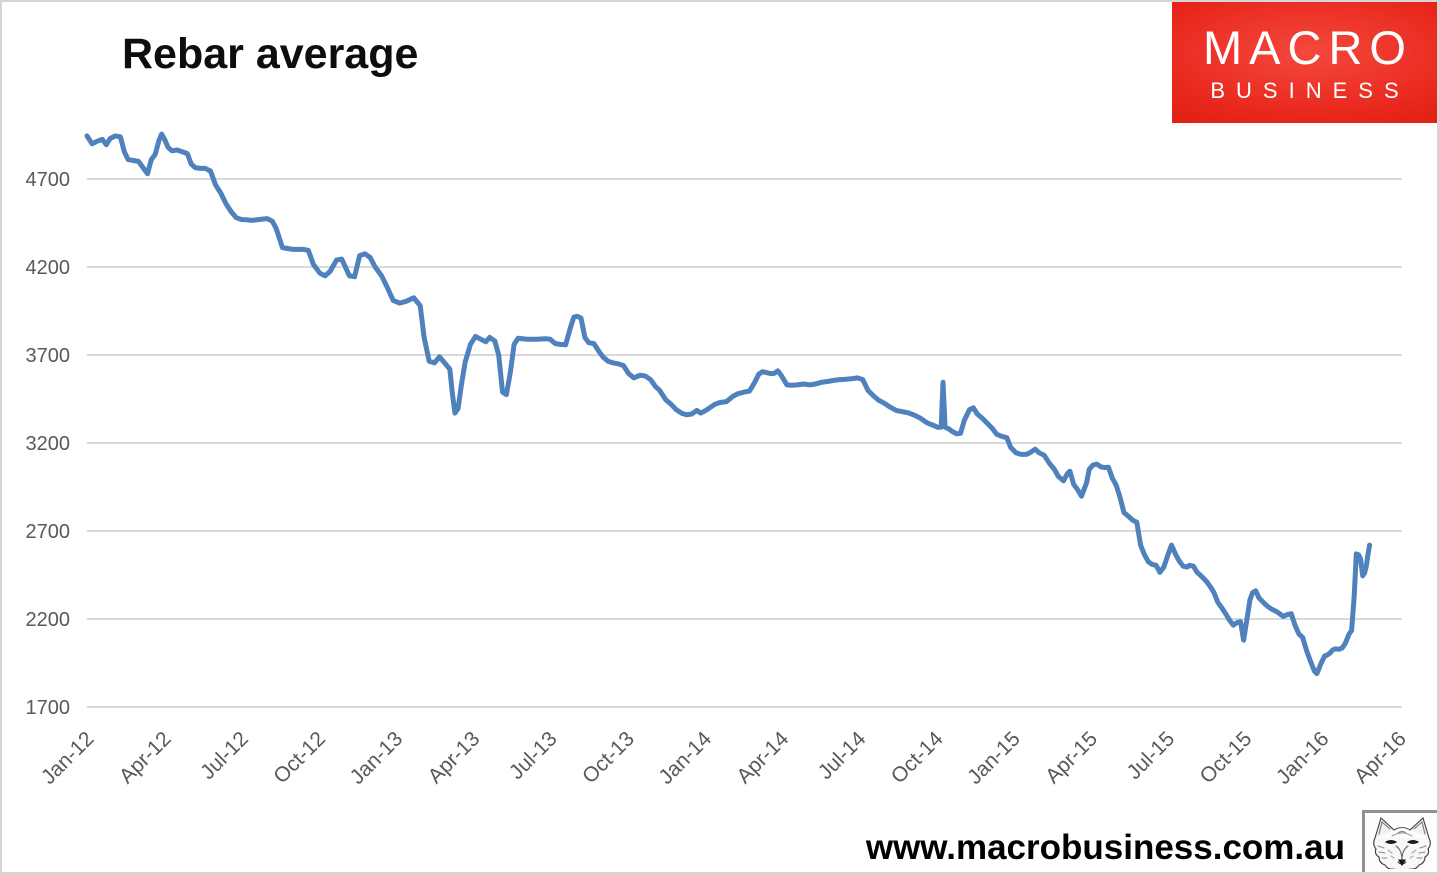 Image resolution: width=1439 pixels, height=874 pixels. I want to click on x-tick-label: Jan-13, so click(377, 758).